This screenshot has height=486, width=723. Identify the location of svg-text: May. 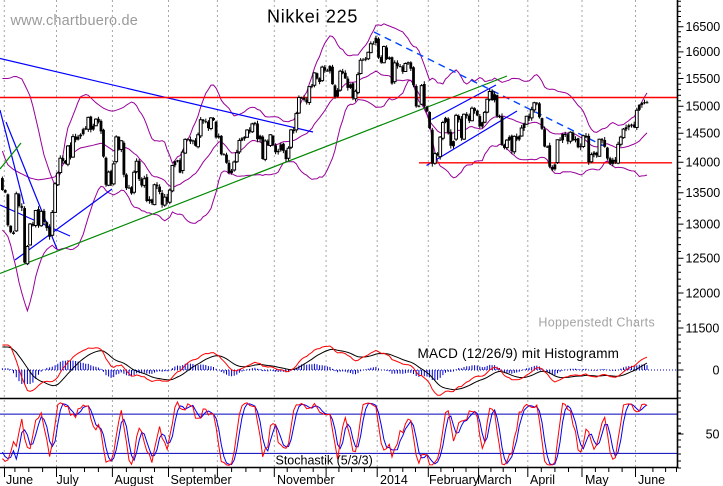
(597, 479).